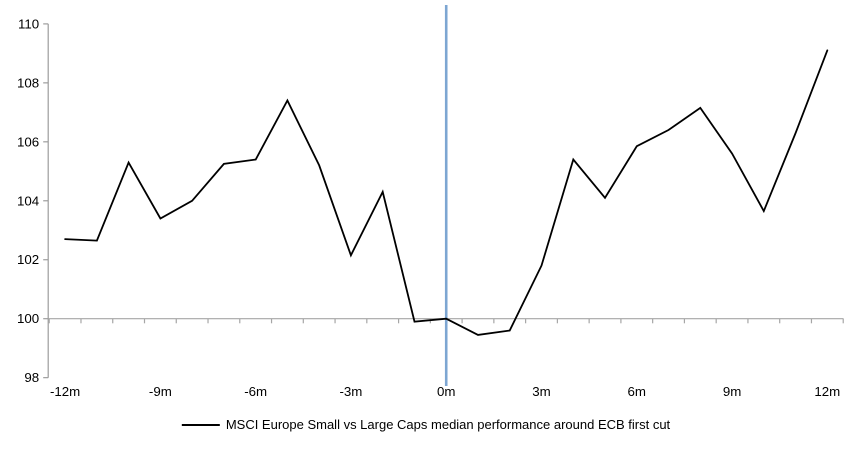 The width and height of the screenshot is (852, 450). Describe the element at coordinates (65, 391) in the screenshot. I see `x-axis-label: -12m` at that location.